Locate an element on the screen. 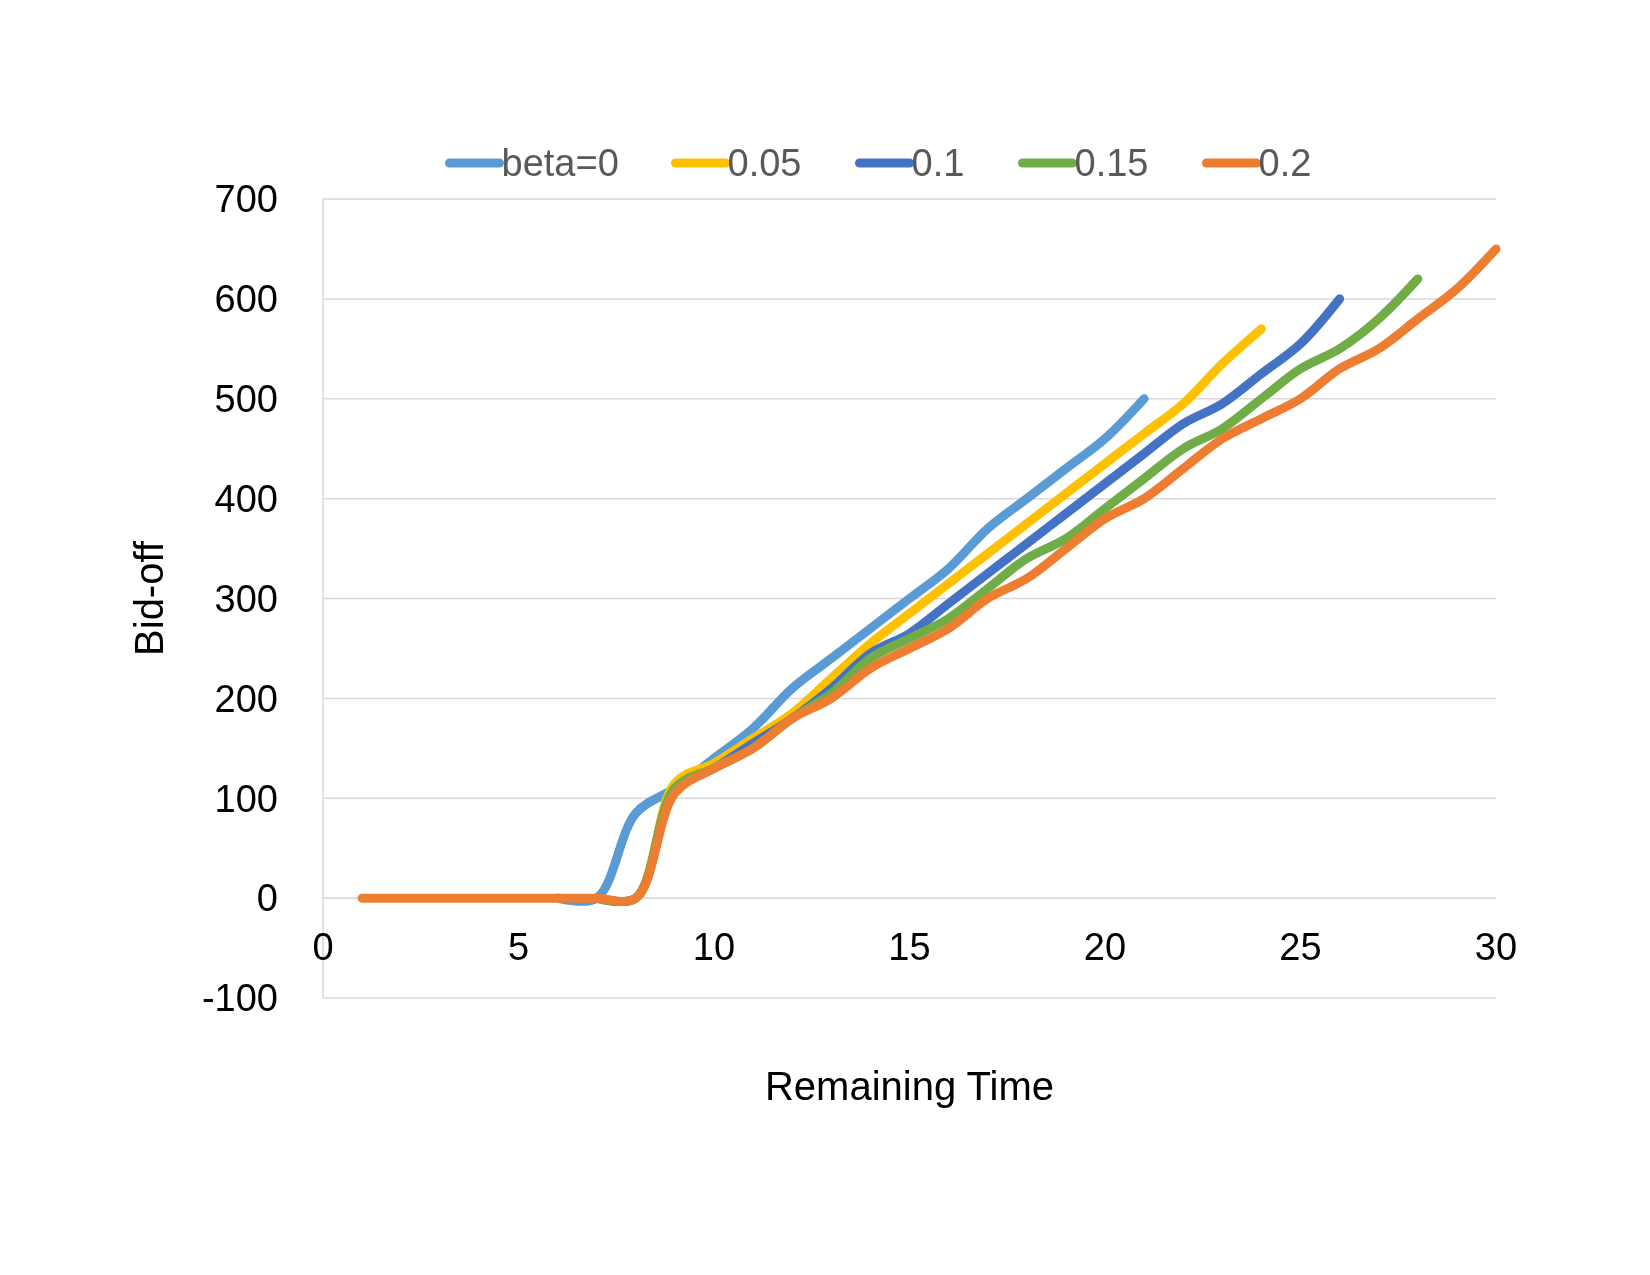 This screenshot has width=1650, height=1275. x-tick-label: 10 is located at coordinates (714, 947).